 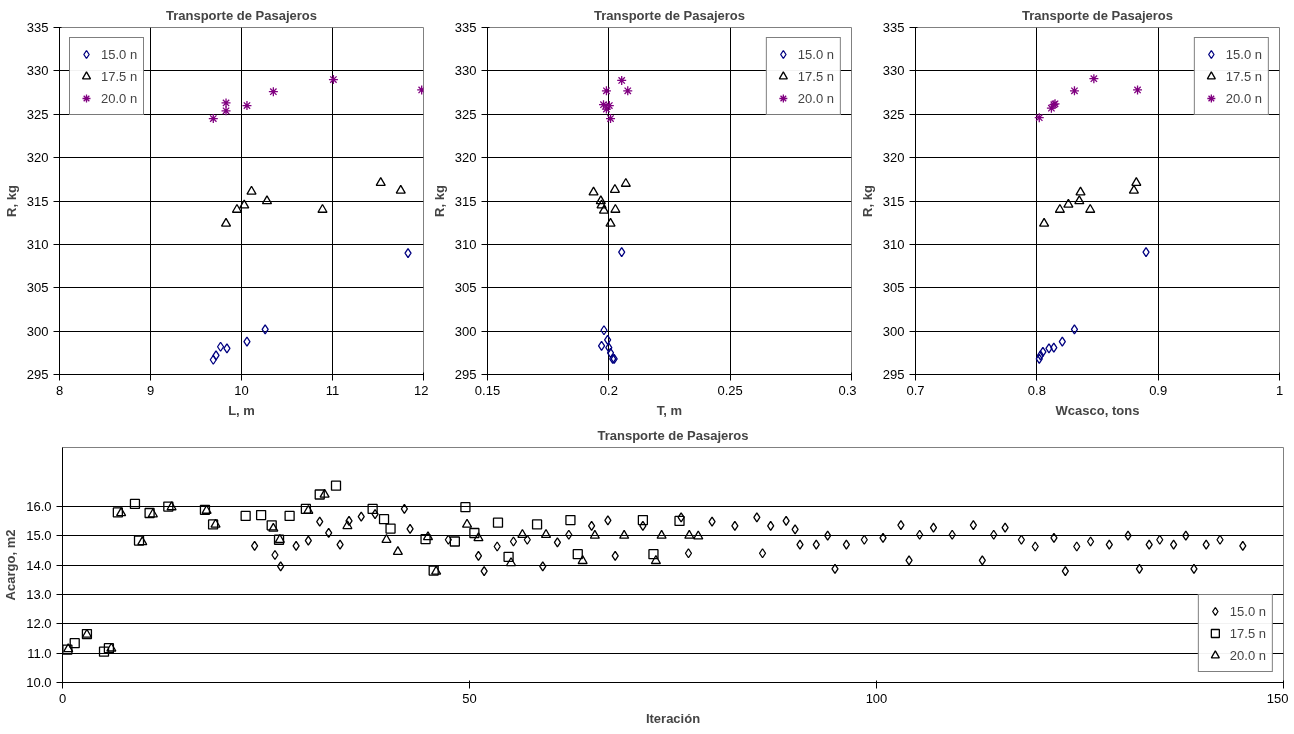 What do you see at coordinates (421, 390) in the screenshot?
I see `x-tick-label: 12` at bounding box center [421, 390].